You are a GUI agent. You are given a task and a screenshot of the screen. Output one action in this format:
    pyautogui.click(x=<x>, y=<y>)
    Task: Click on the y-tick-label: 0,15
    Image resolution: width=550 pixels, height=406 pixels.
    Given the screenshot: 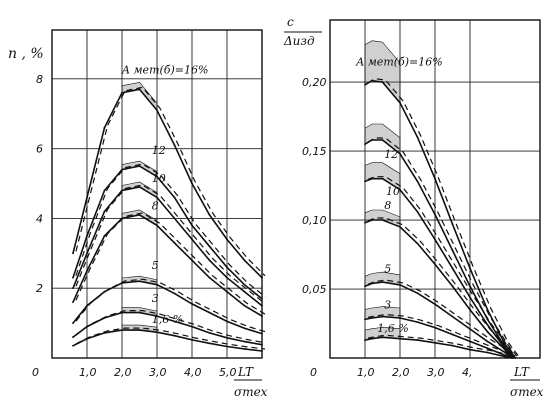 What is the action you would take?
    pyautogui.click(x=314, y=151)
    